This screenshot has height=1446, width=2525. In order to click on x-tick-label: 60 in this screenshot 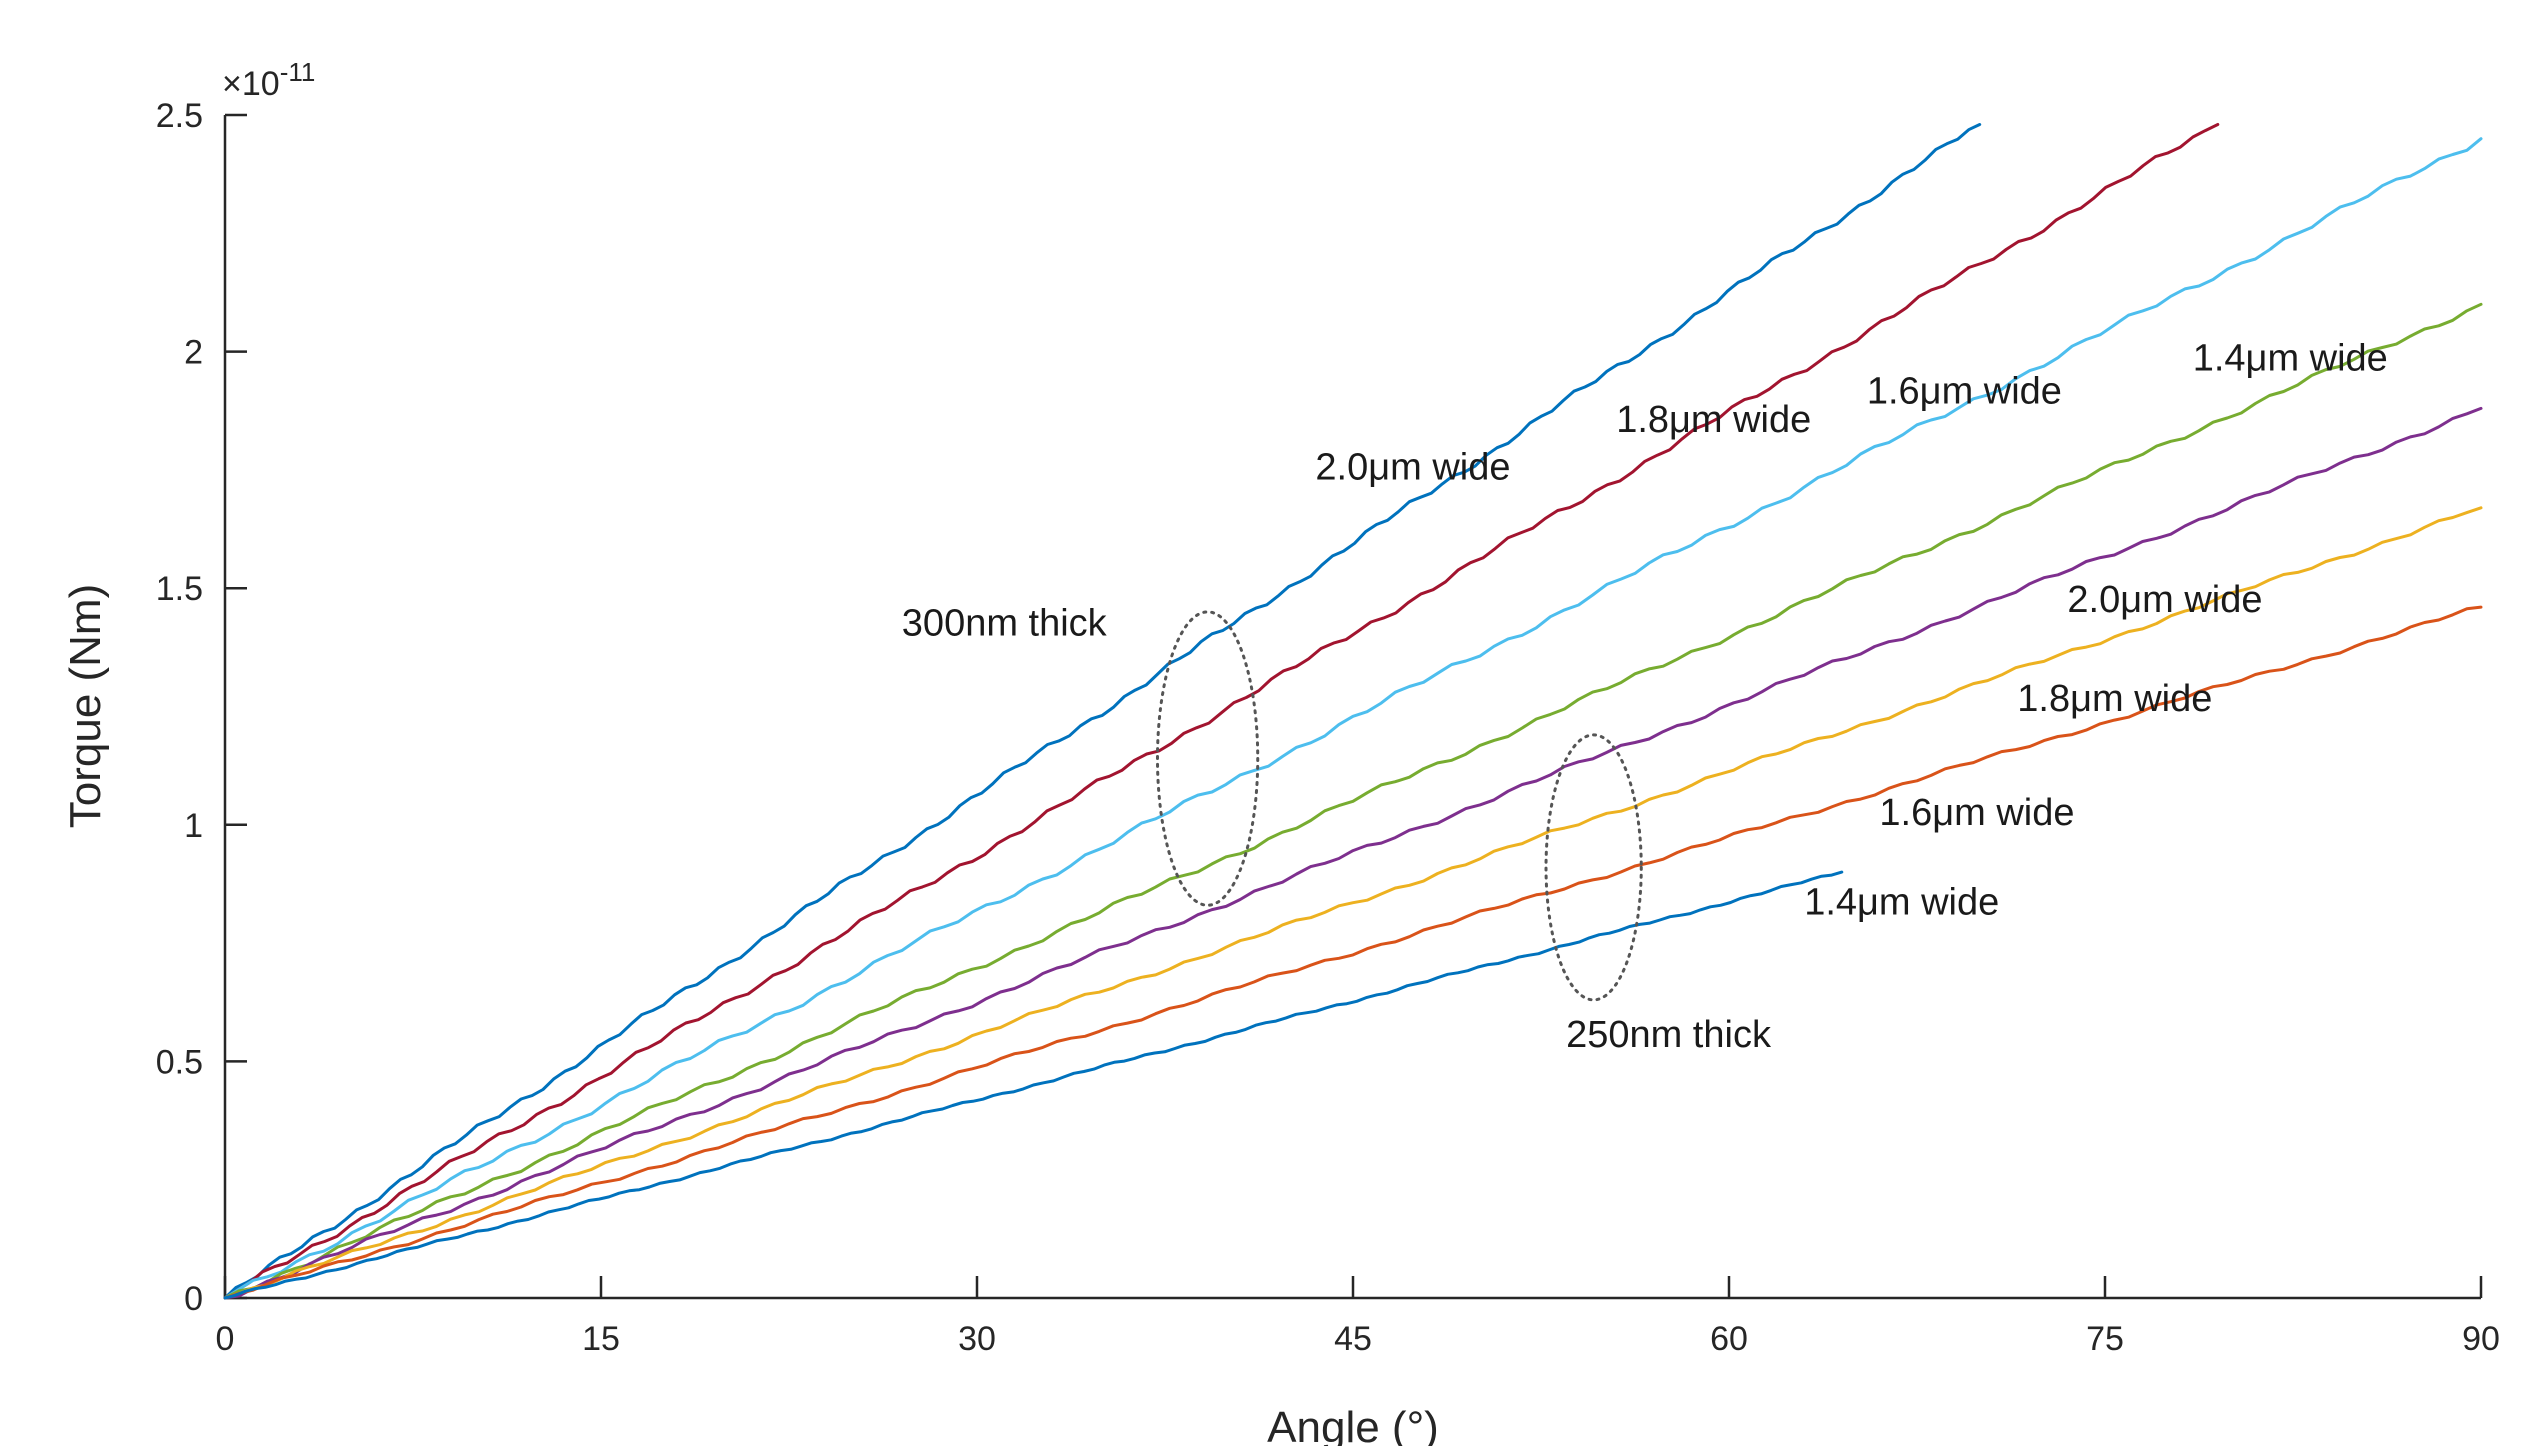, I will do `click(1729, 1339)`.